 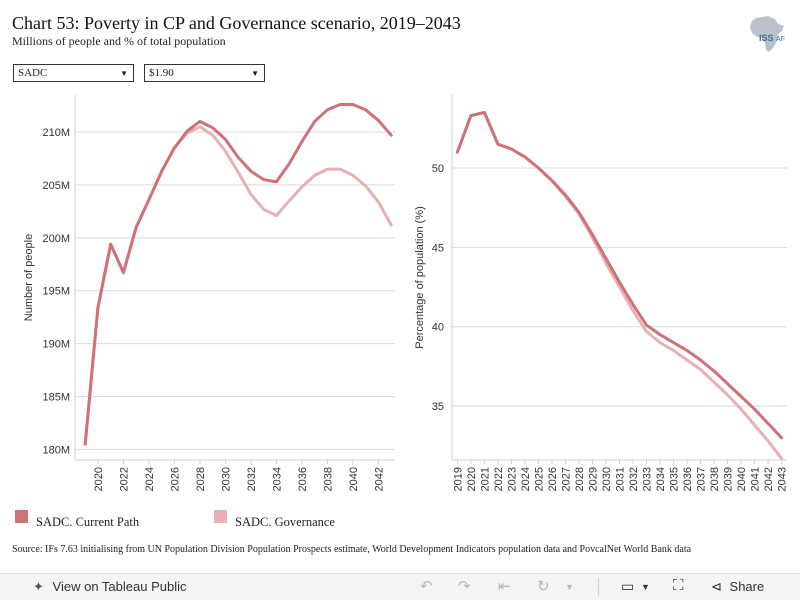 What do you see at coordinates (204, 73) in the screenshot?
I see `poverty-line-dropdown: $1.90 ▼` at bounding box center [204, 73].